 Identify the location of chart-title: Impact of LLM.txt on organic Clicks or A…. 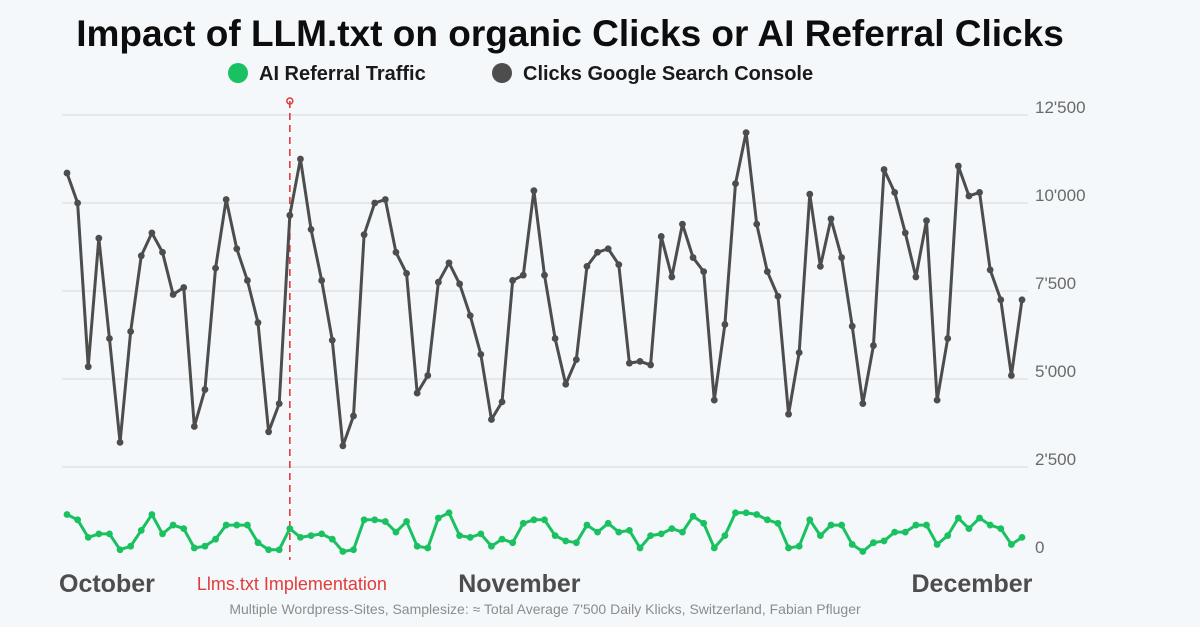
(570, 33).